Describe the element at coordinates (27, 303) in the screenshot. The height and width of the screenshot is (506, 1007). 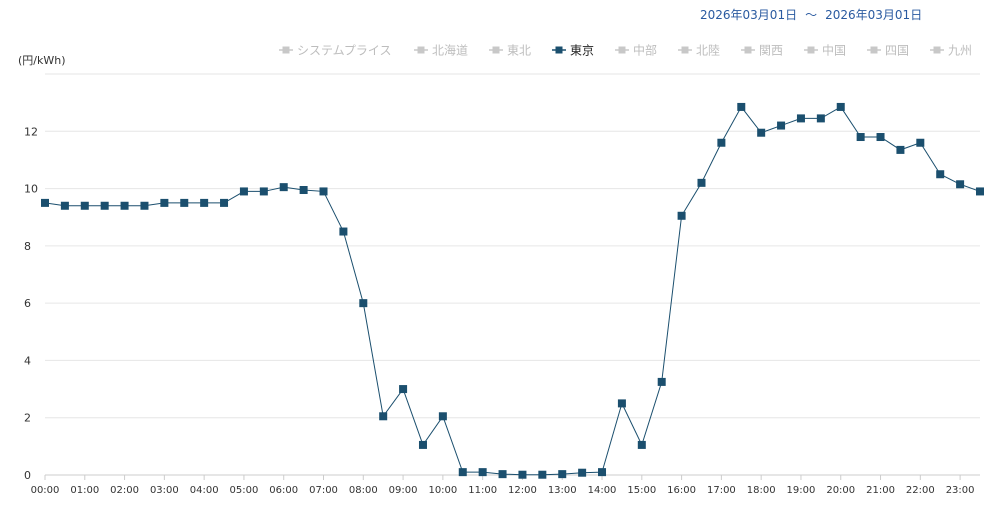
I see `y-tick-label: 6` at that location.